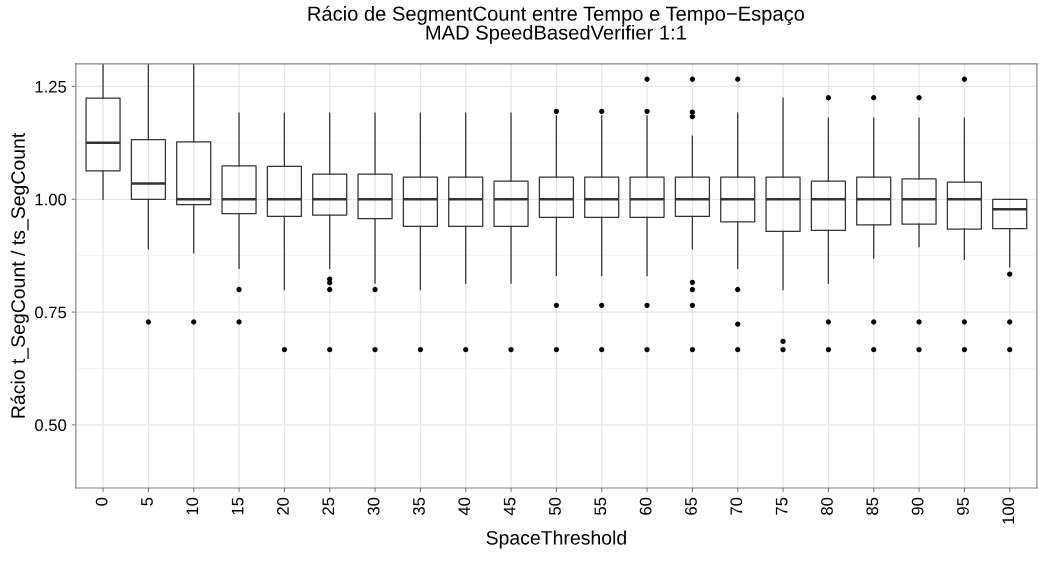 The height and width of the screenshot is (581, 1039). Describe the element at coordinates (419, 506) in the screenshot. I see `x-tick-label: 35` at that location.